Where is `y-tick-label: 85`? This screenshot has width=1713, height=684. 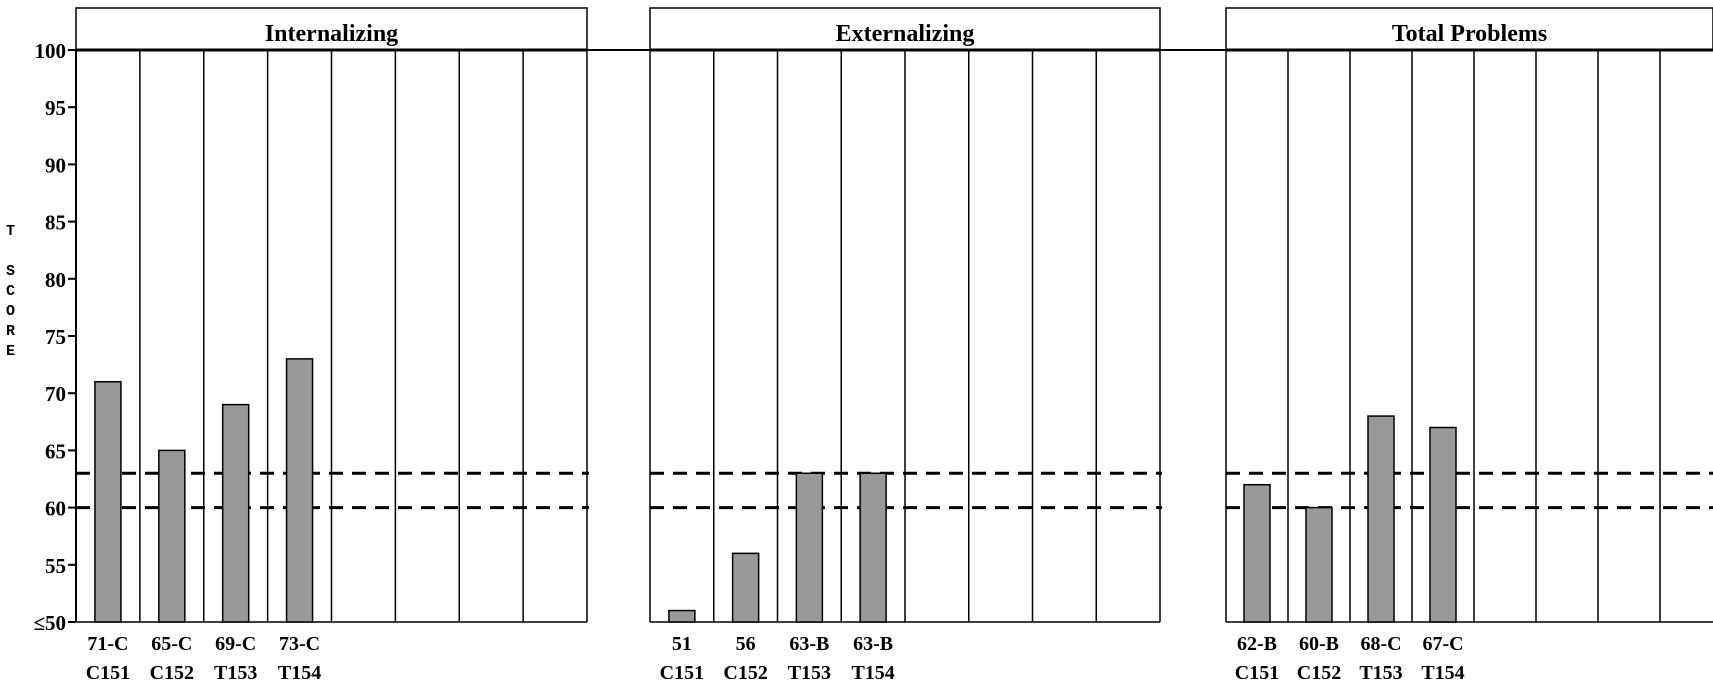 y-tick-label: 85 is located at coordinates (55, 223).